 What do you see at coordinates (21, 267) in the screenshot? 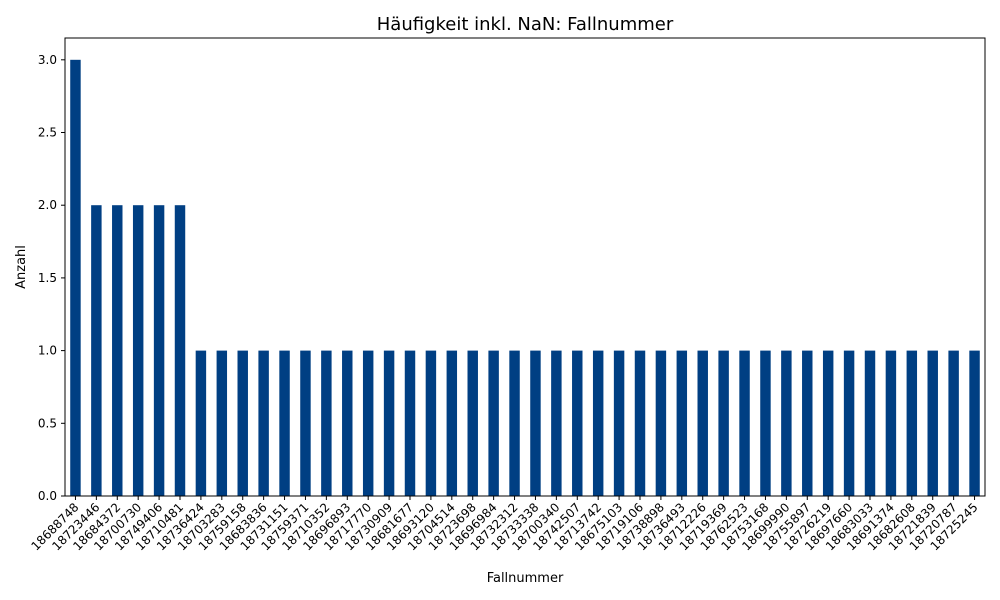
I see `y-axis-label: Anzahl` at bounding box center [21, 267].